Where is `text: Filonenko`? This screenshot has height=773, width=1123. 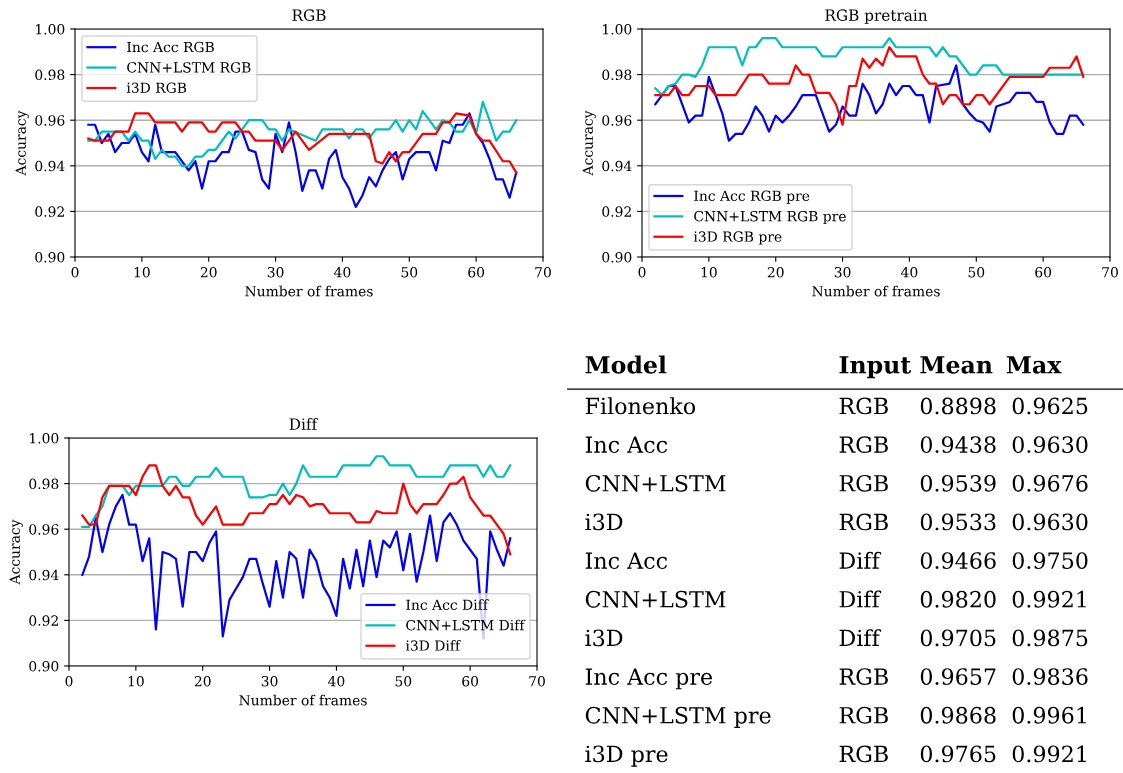 text: Filonenko is located at coordinates (640, 406).